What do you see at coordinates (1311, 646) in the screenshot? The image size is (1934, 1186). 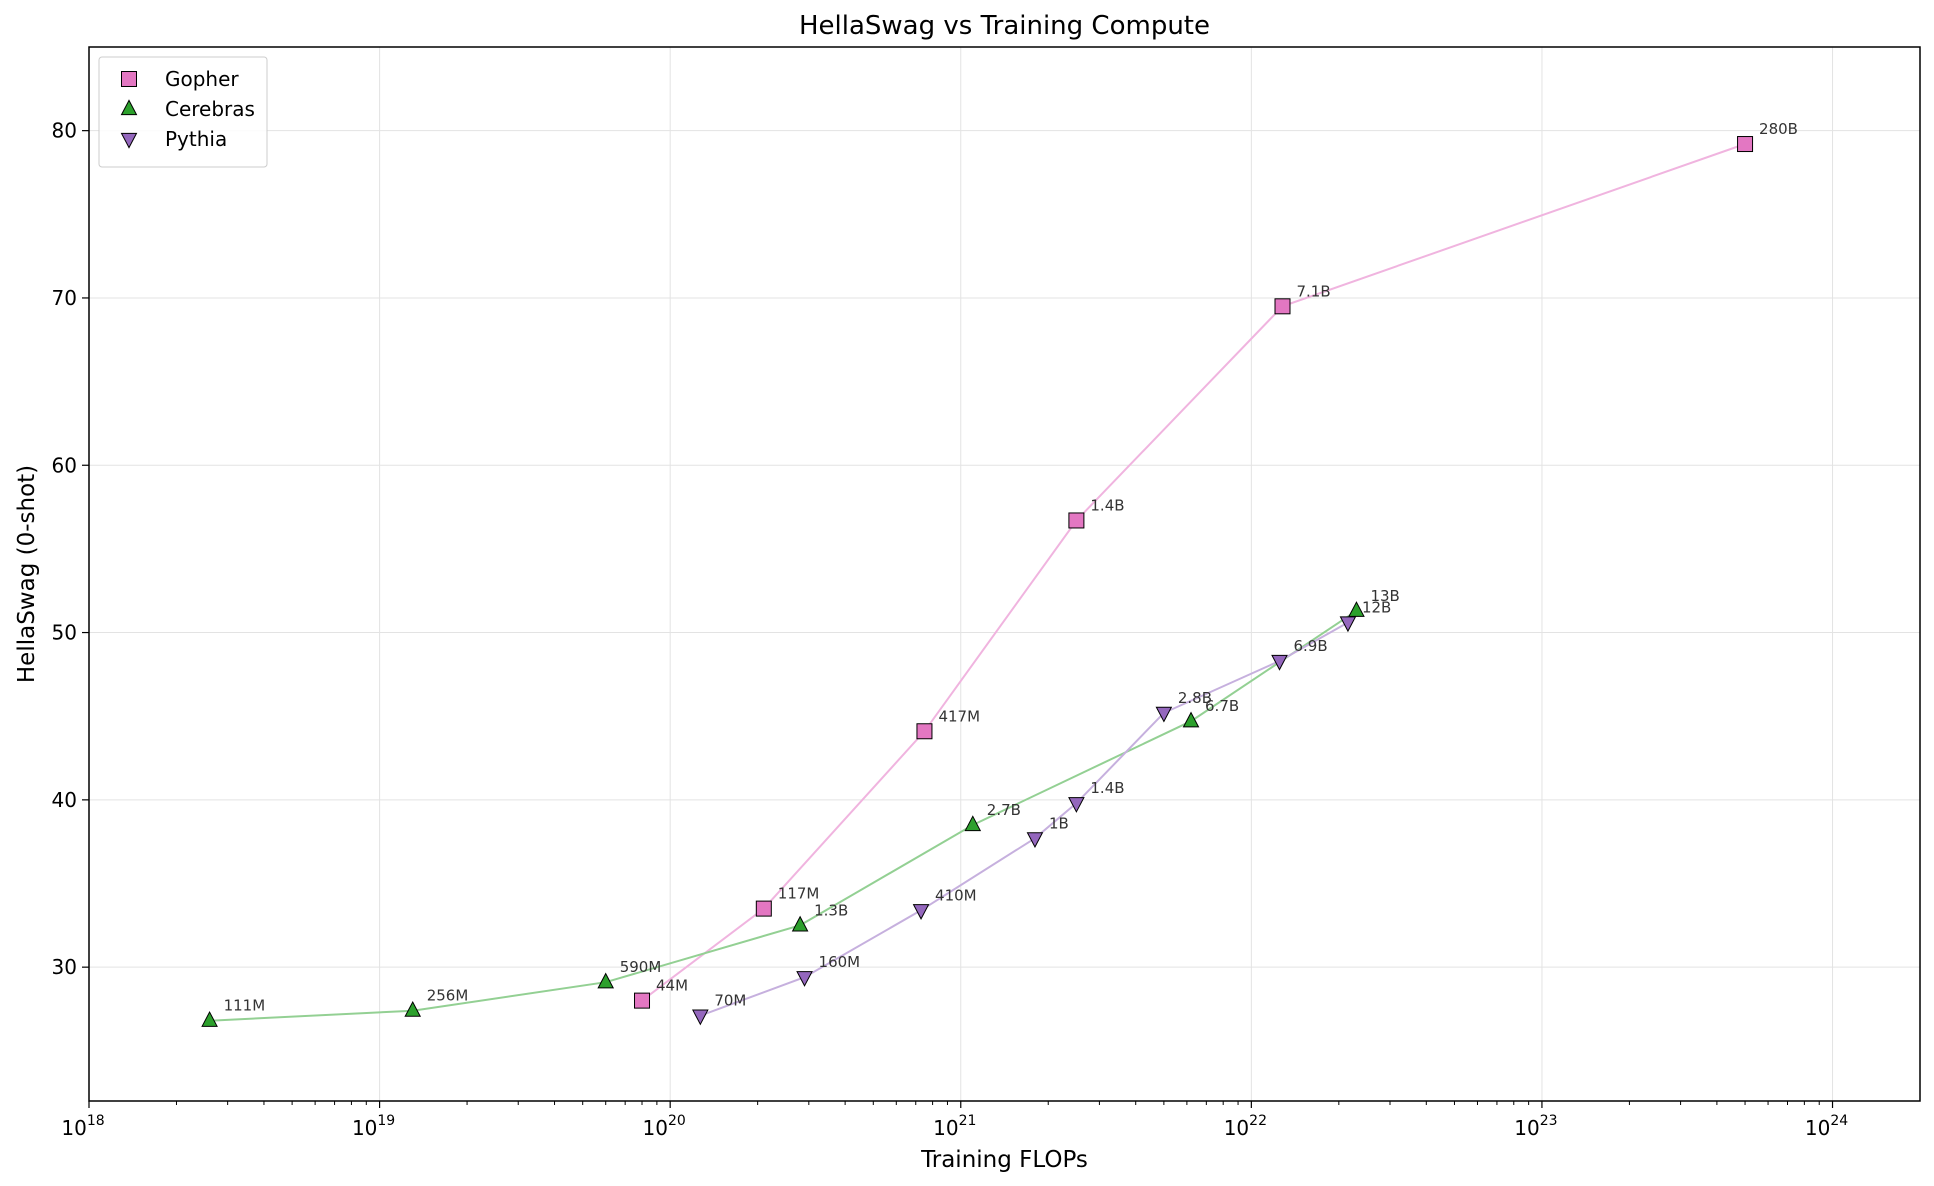 I see `pythia-point-label: 6.9B` at bounding box center [1311, 646].